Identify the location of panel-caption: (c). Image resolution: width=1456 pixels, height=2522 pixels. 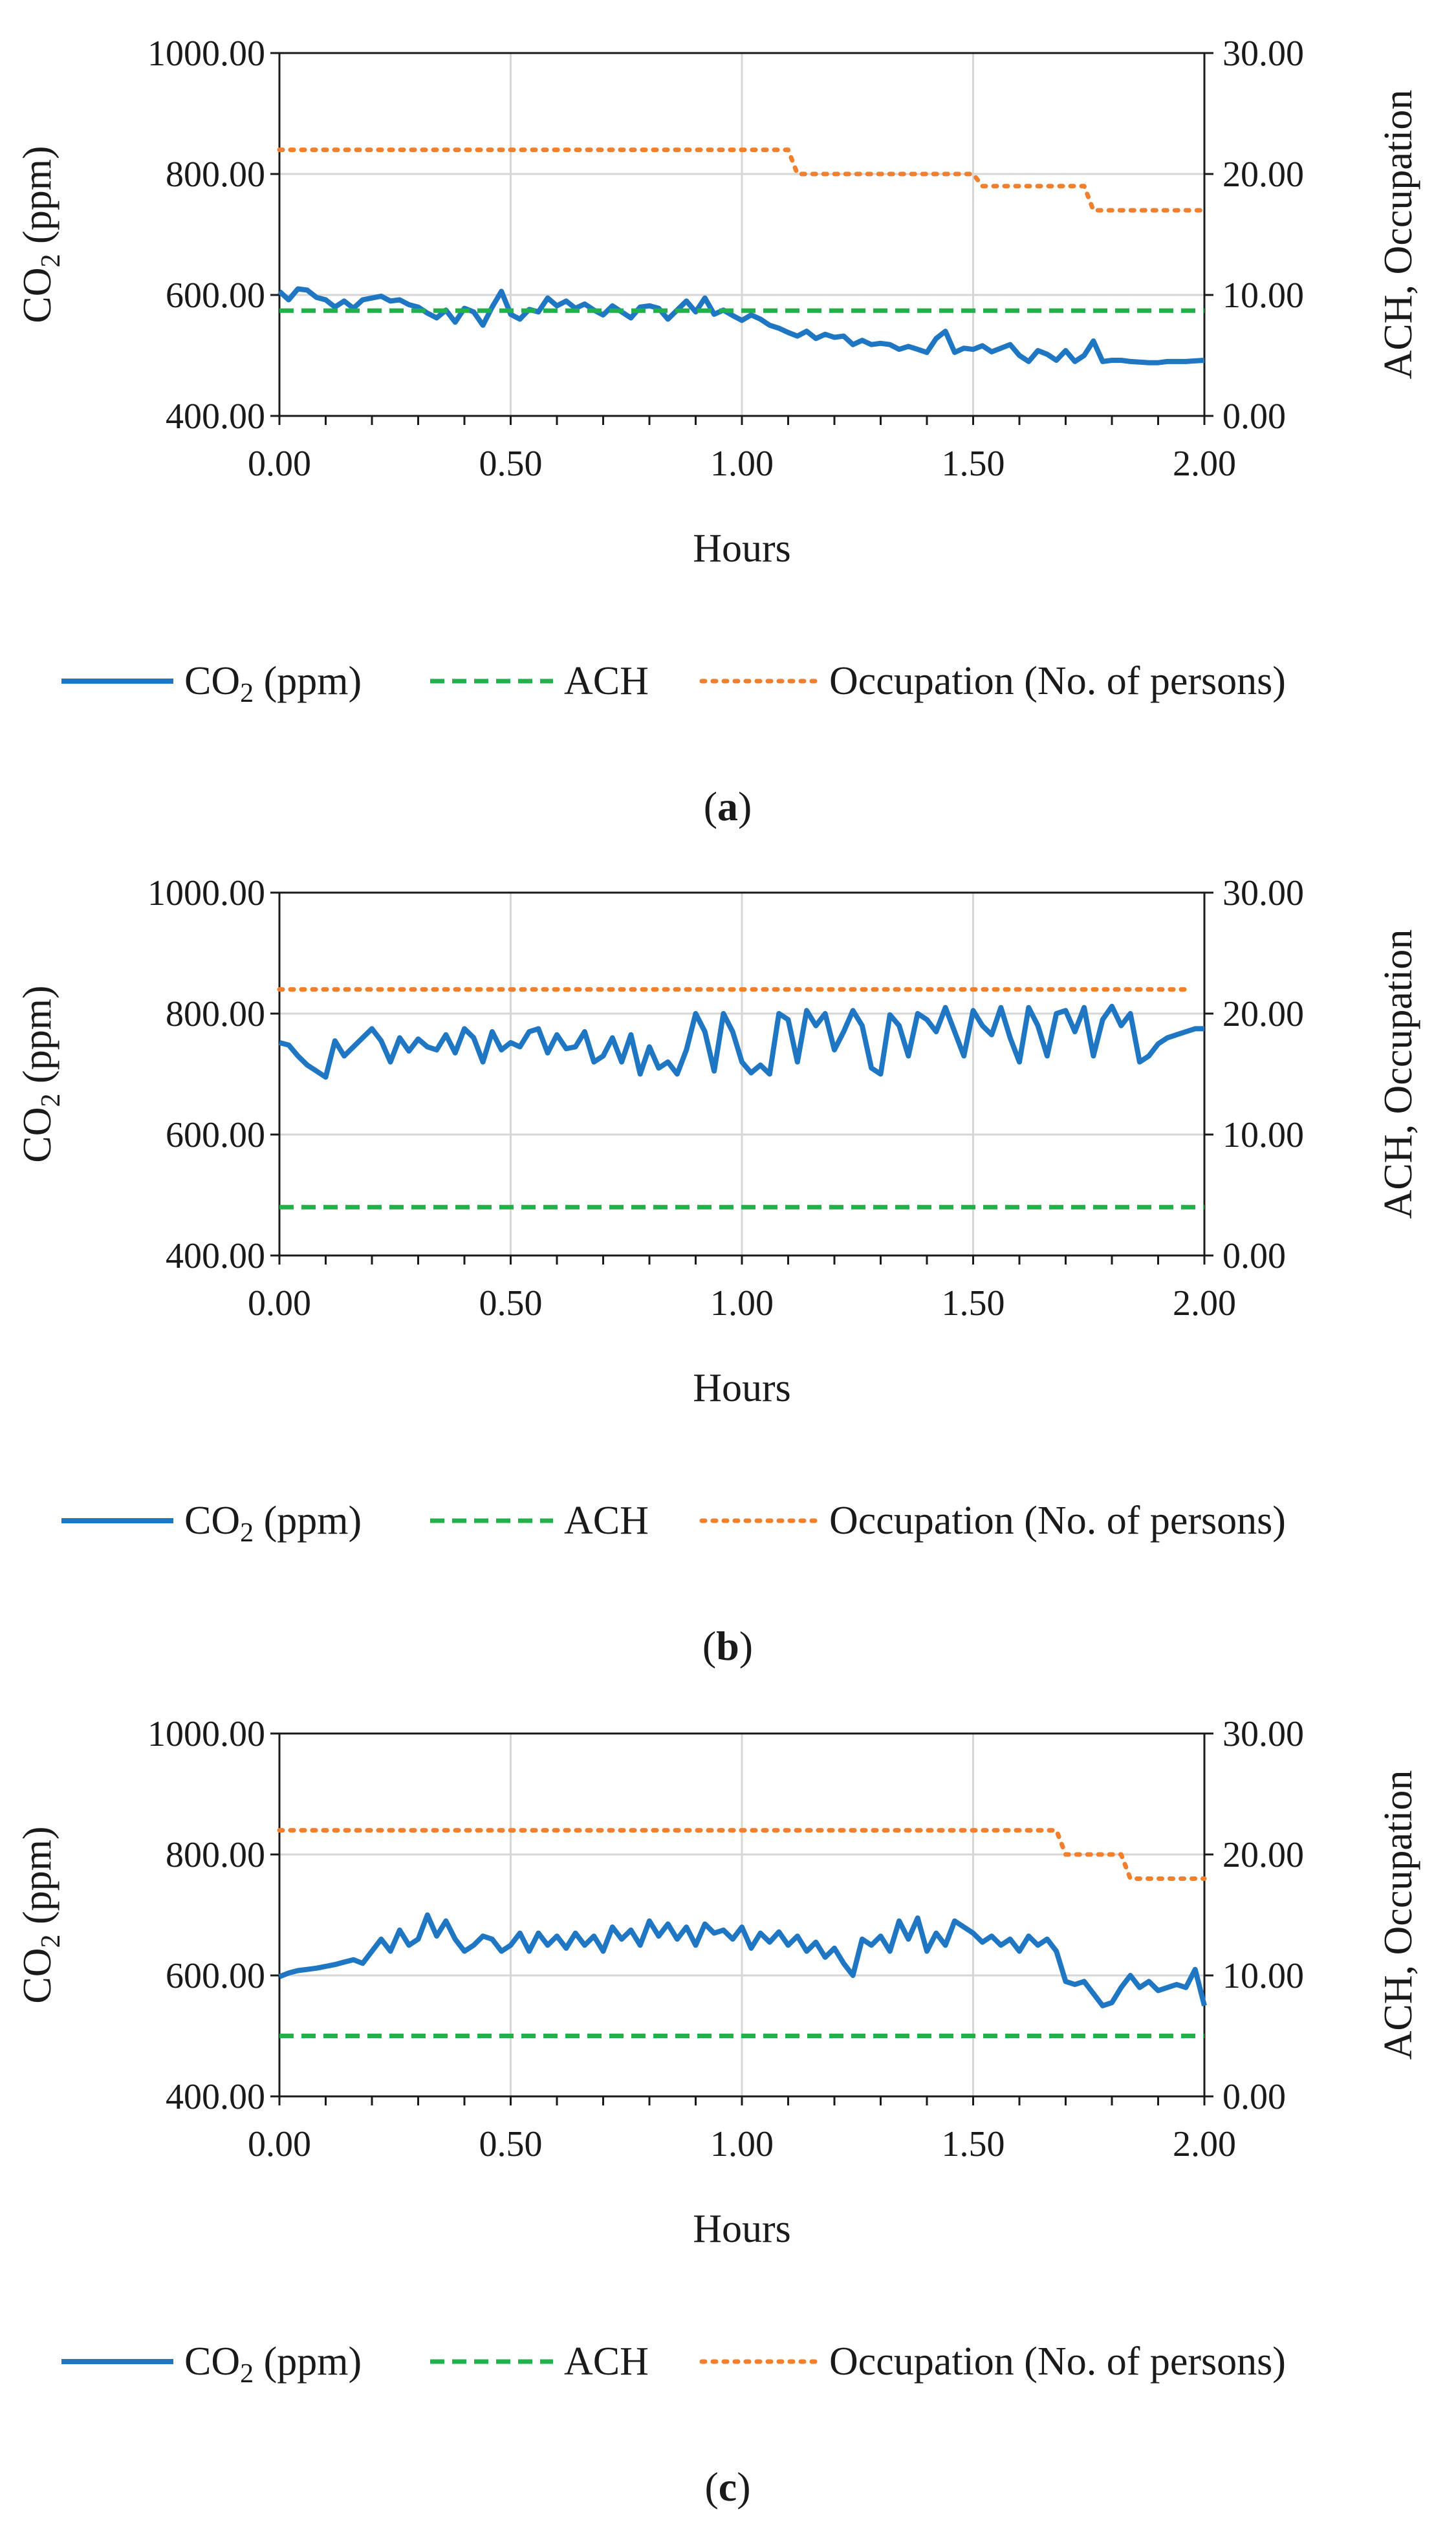
(727, 2487).